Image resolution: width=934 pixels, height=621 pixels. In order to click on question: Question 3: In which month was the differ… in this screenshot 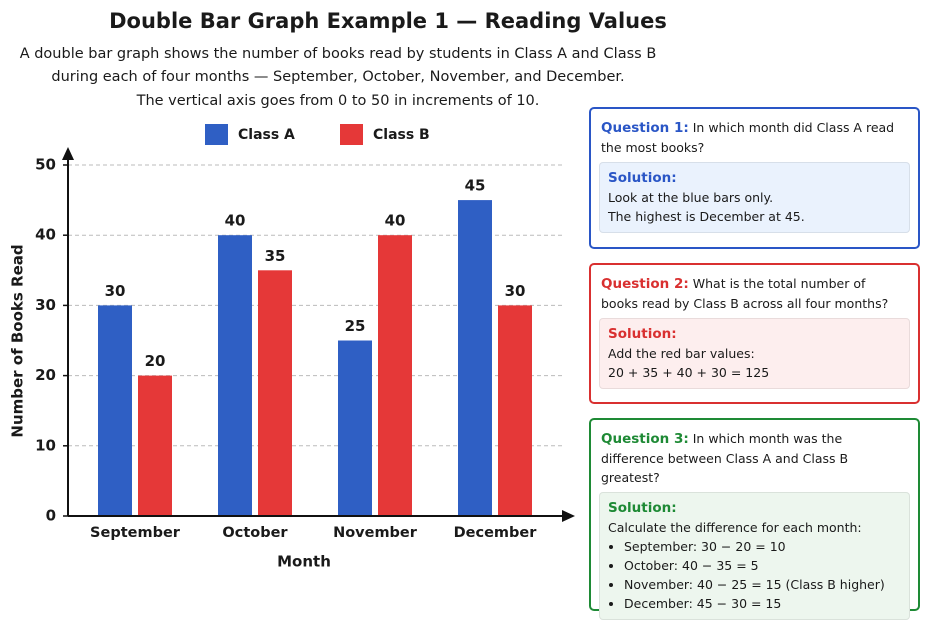, I will do `click(754, 460)`.